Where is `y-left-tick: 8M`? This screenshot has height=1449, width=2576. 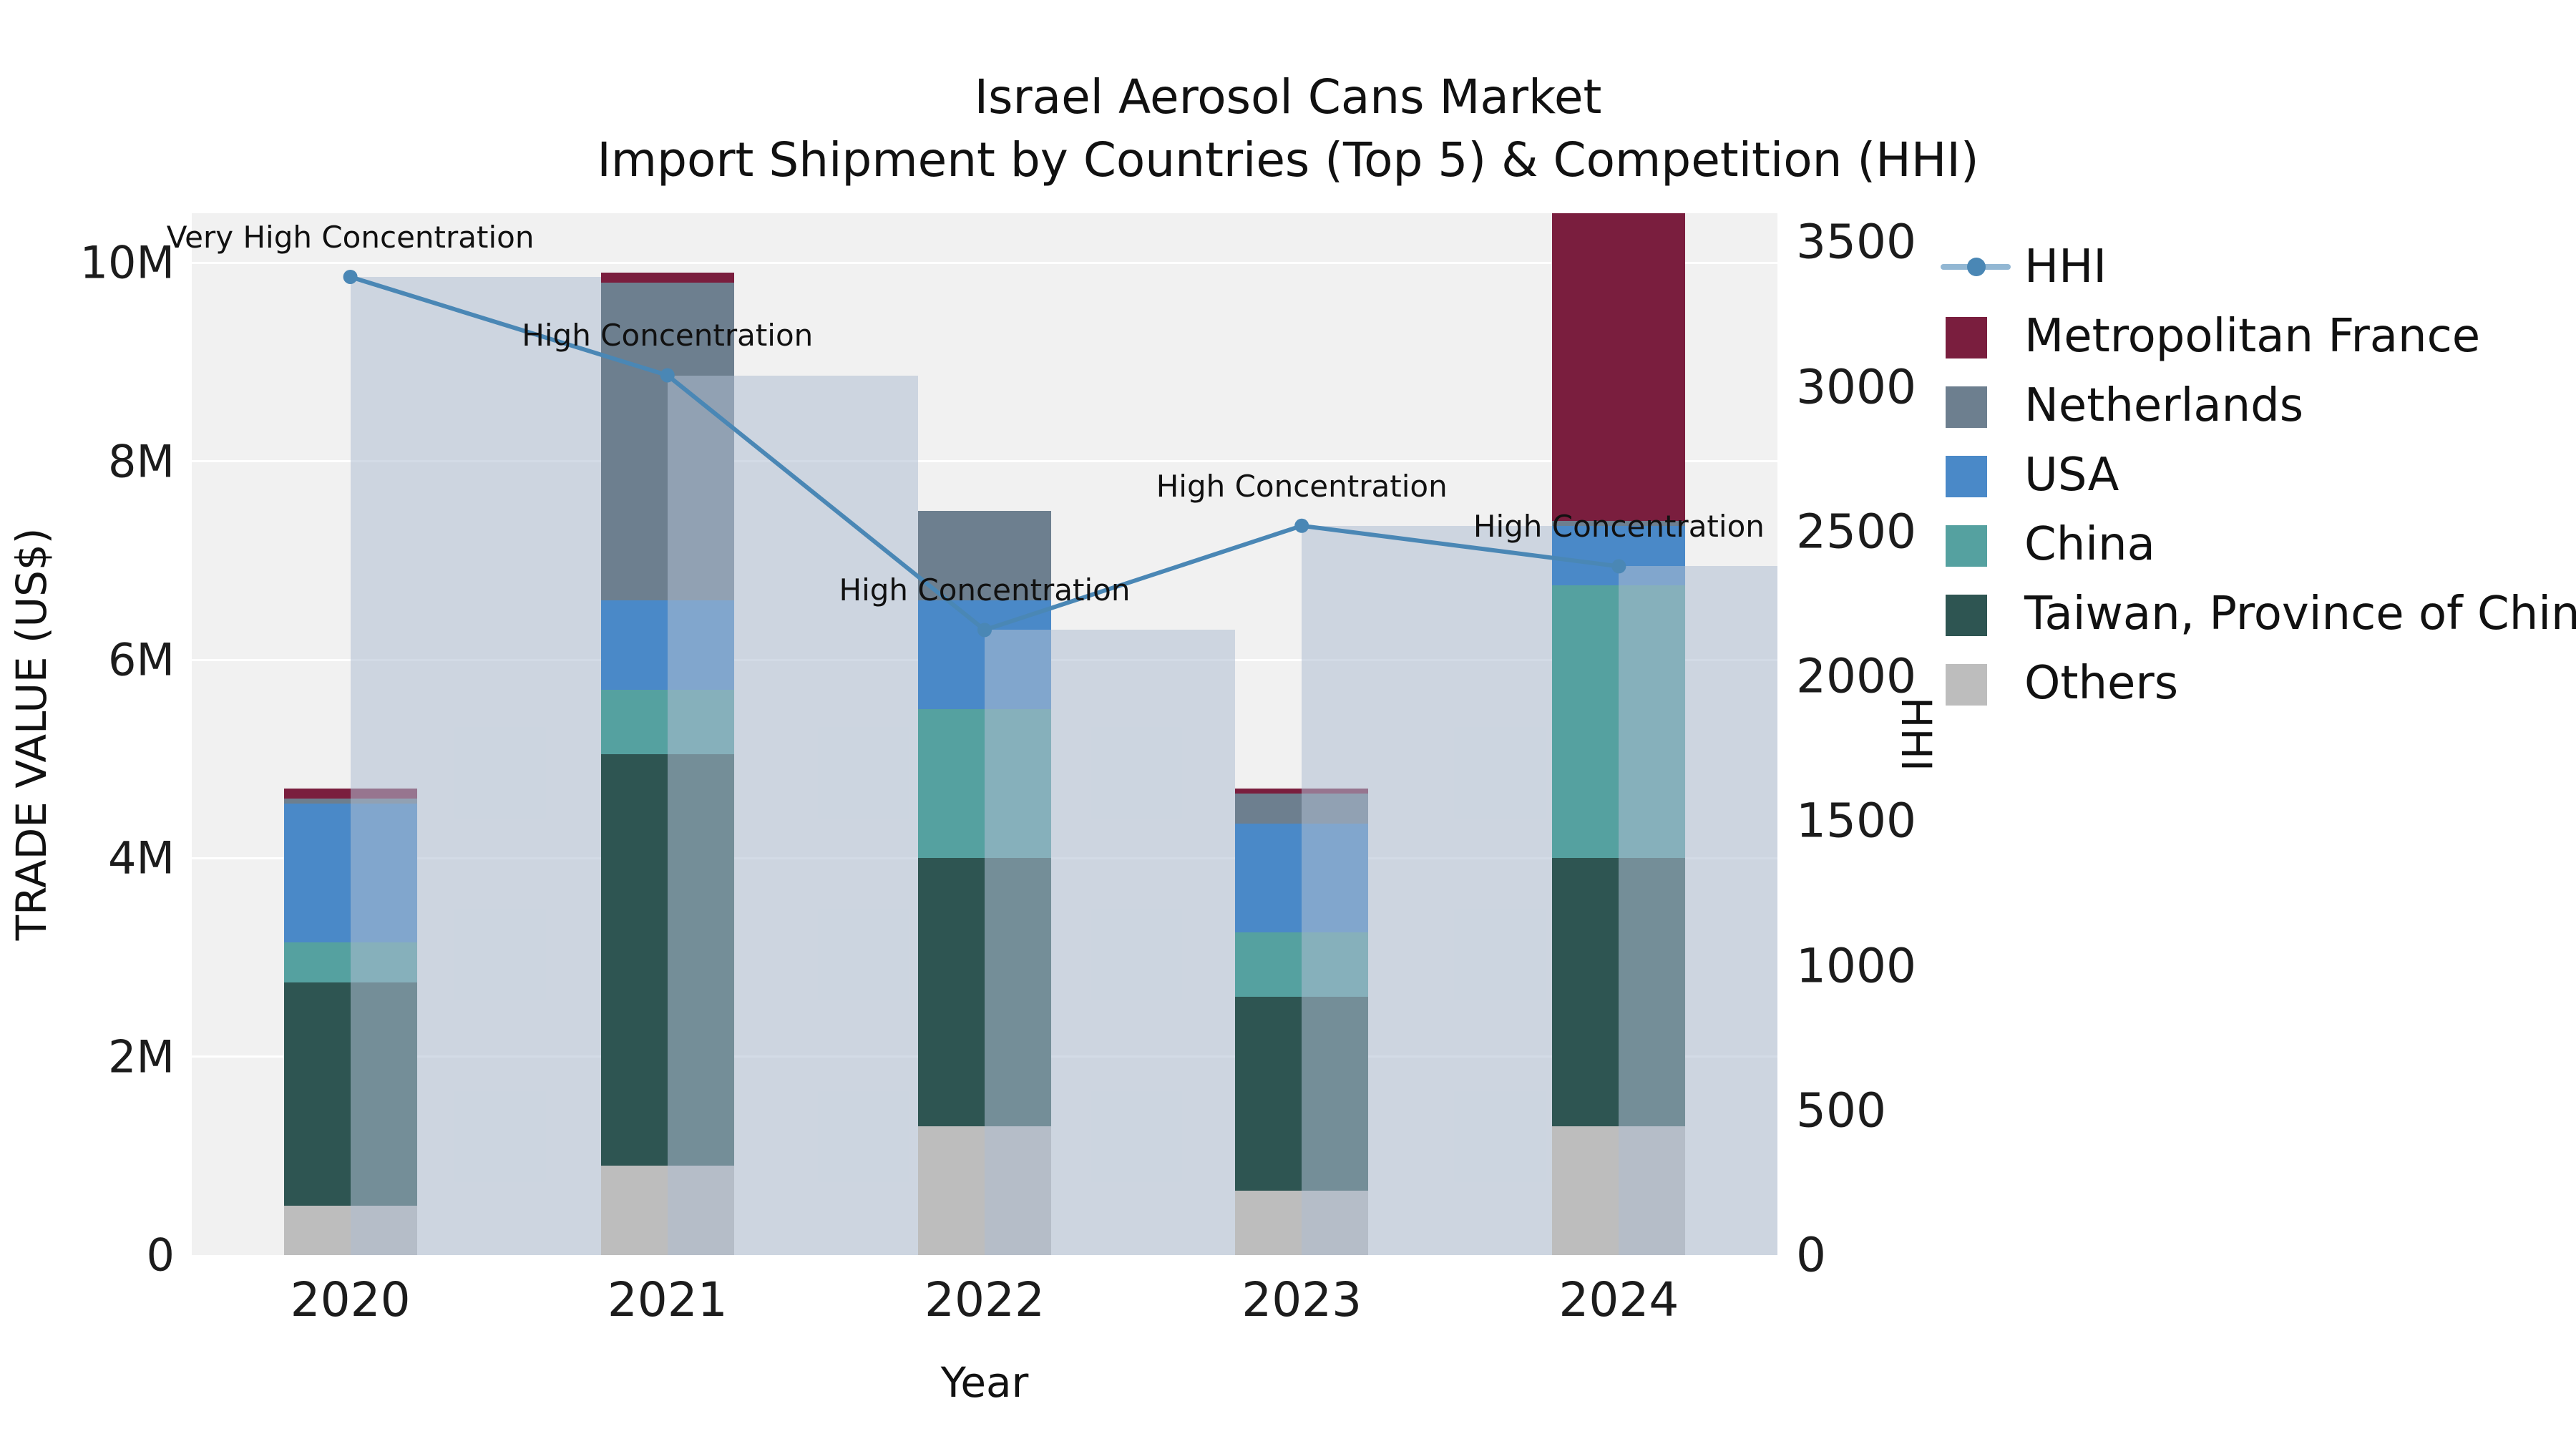 y-left-tick: 8M is located at coordinates (141, 461).